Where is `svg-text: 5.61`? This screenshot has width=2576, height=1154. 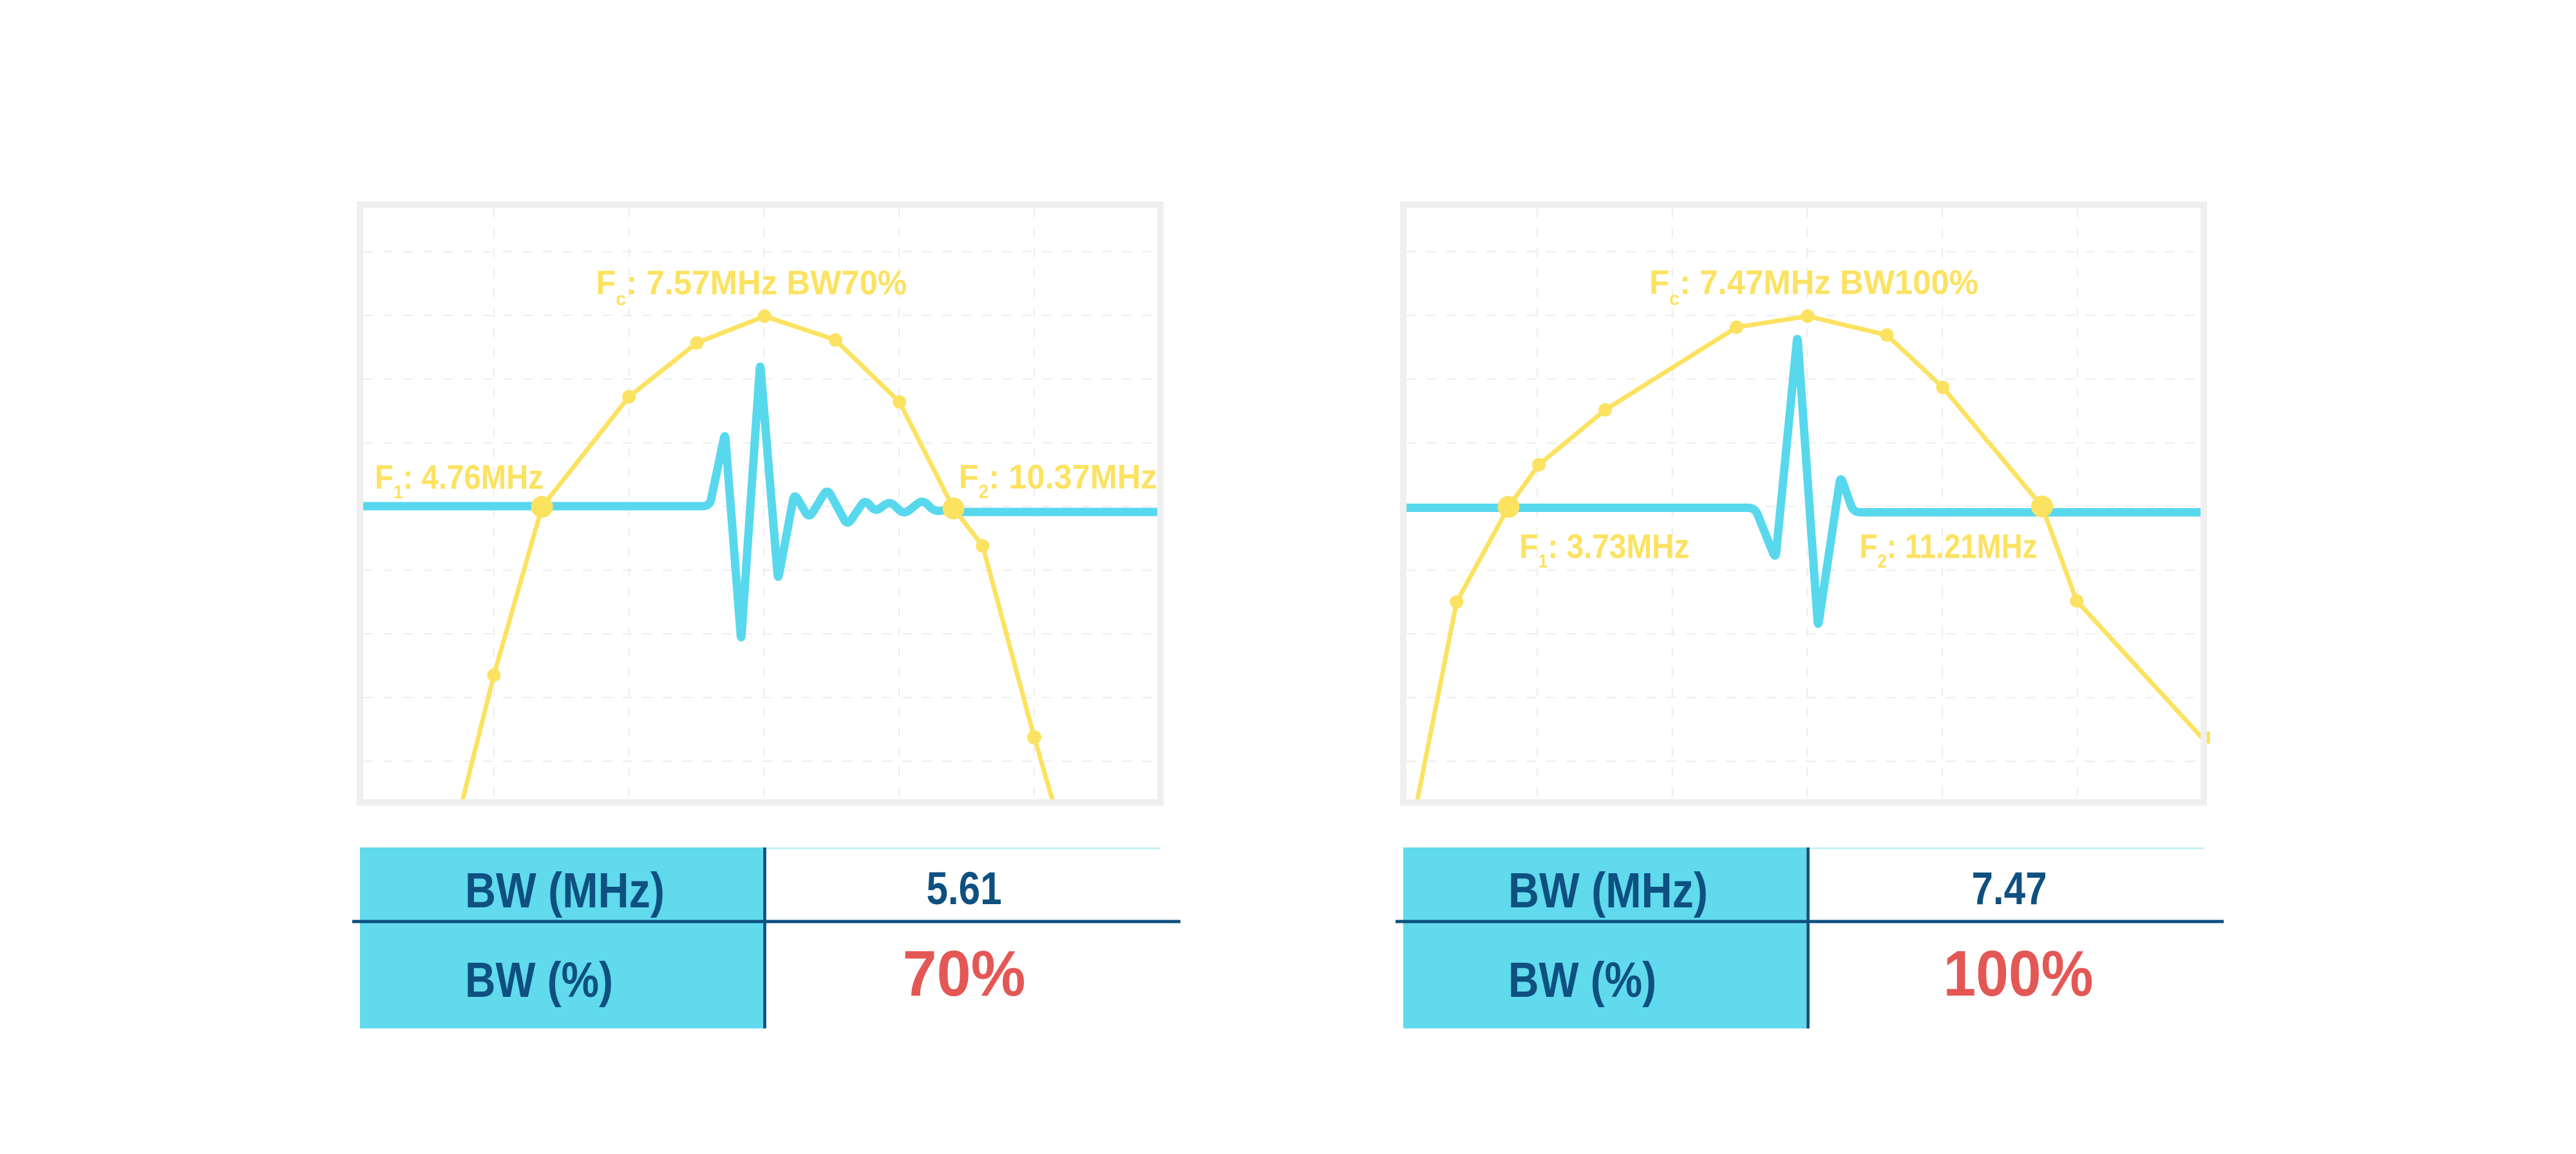 svg-text: 5.61 is located at coordinates (965, 889).